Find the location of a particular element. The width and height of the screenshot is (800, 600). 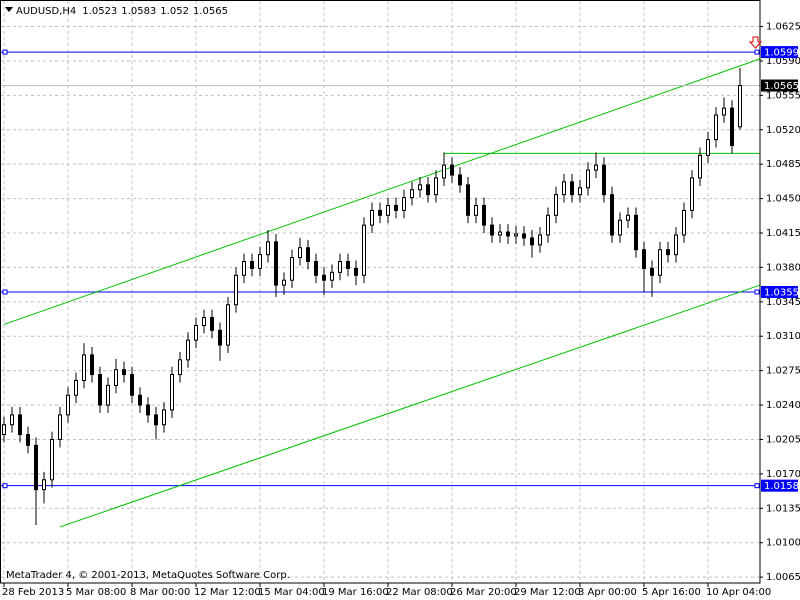

y-tick-label: 1.0240 is located at coordinates (783, 405).